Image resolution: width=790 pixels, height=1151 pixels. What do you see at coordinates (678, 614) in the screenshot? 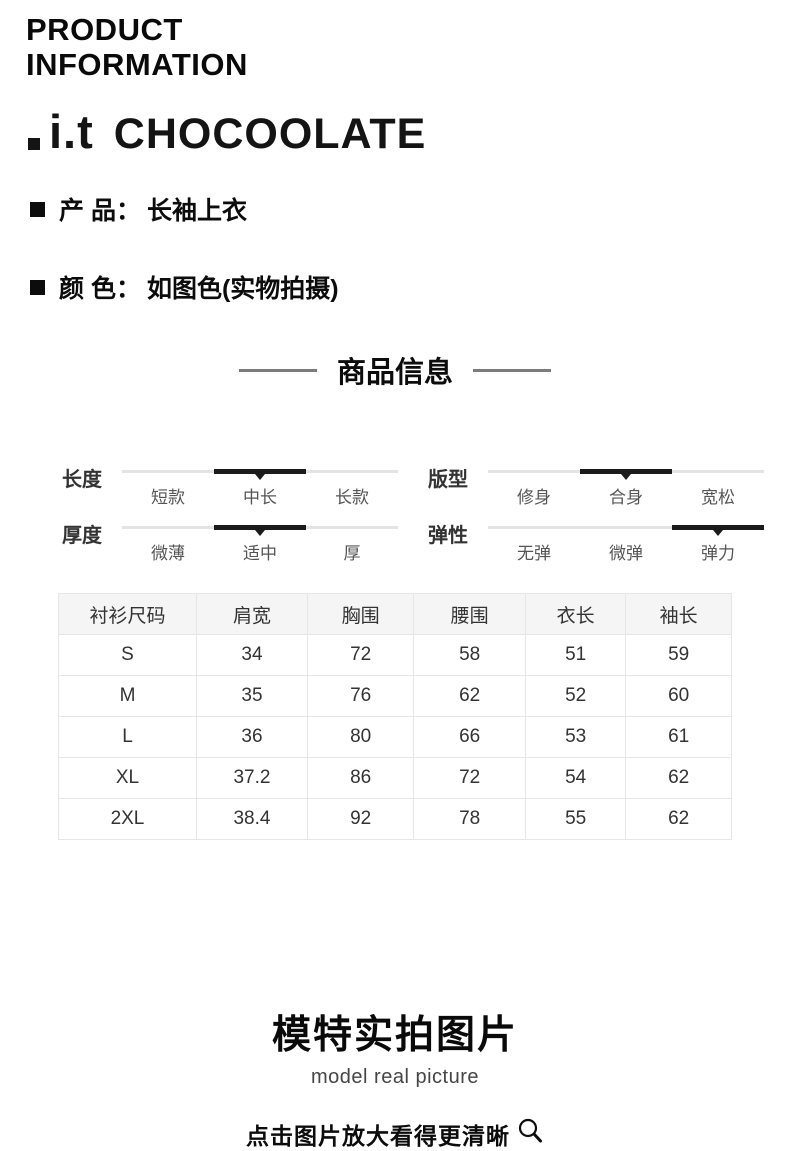
I see `size-table-header: 袖长` at bounding box center [678, 614].